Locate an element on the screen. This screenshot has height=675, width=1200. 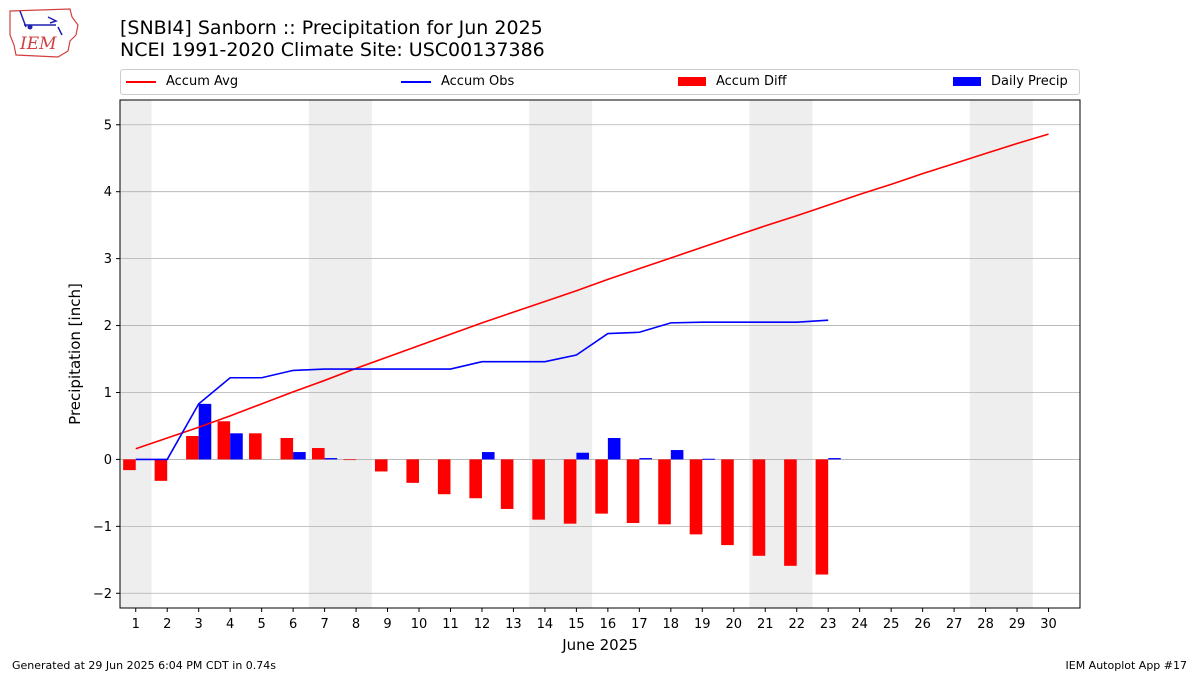
iowa-outline-icon is located at coordinates (44, 33).